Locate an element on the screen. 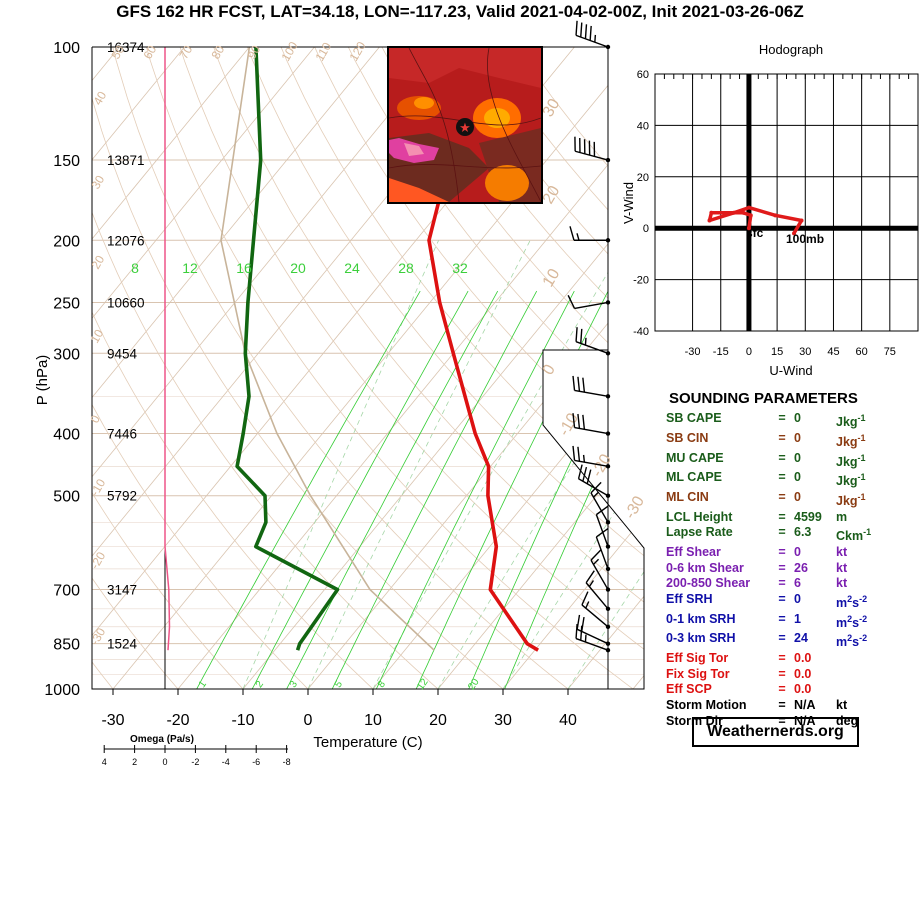 The height and width of the screenshot is (920, 920). height-label: 16374 is located at coordinates (126, 47).